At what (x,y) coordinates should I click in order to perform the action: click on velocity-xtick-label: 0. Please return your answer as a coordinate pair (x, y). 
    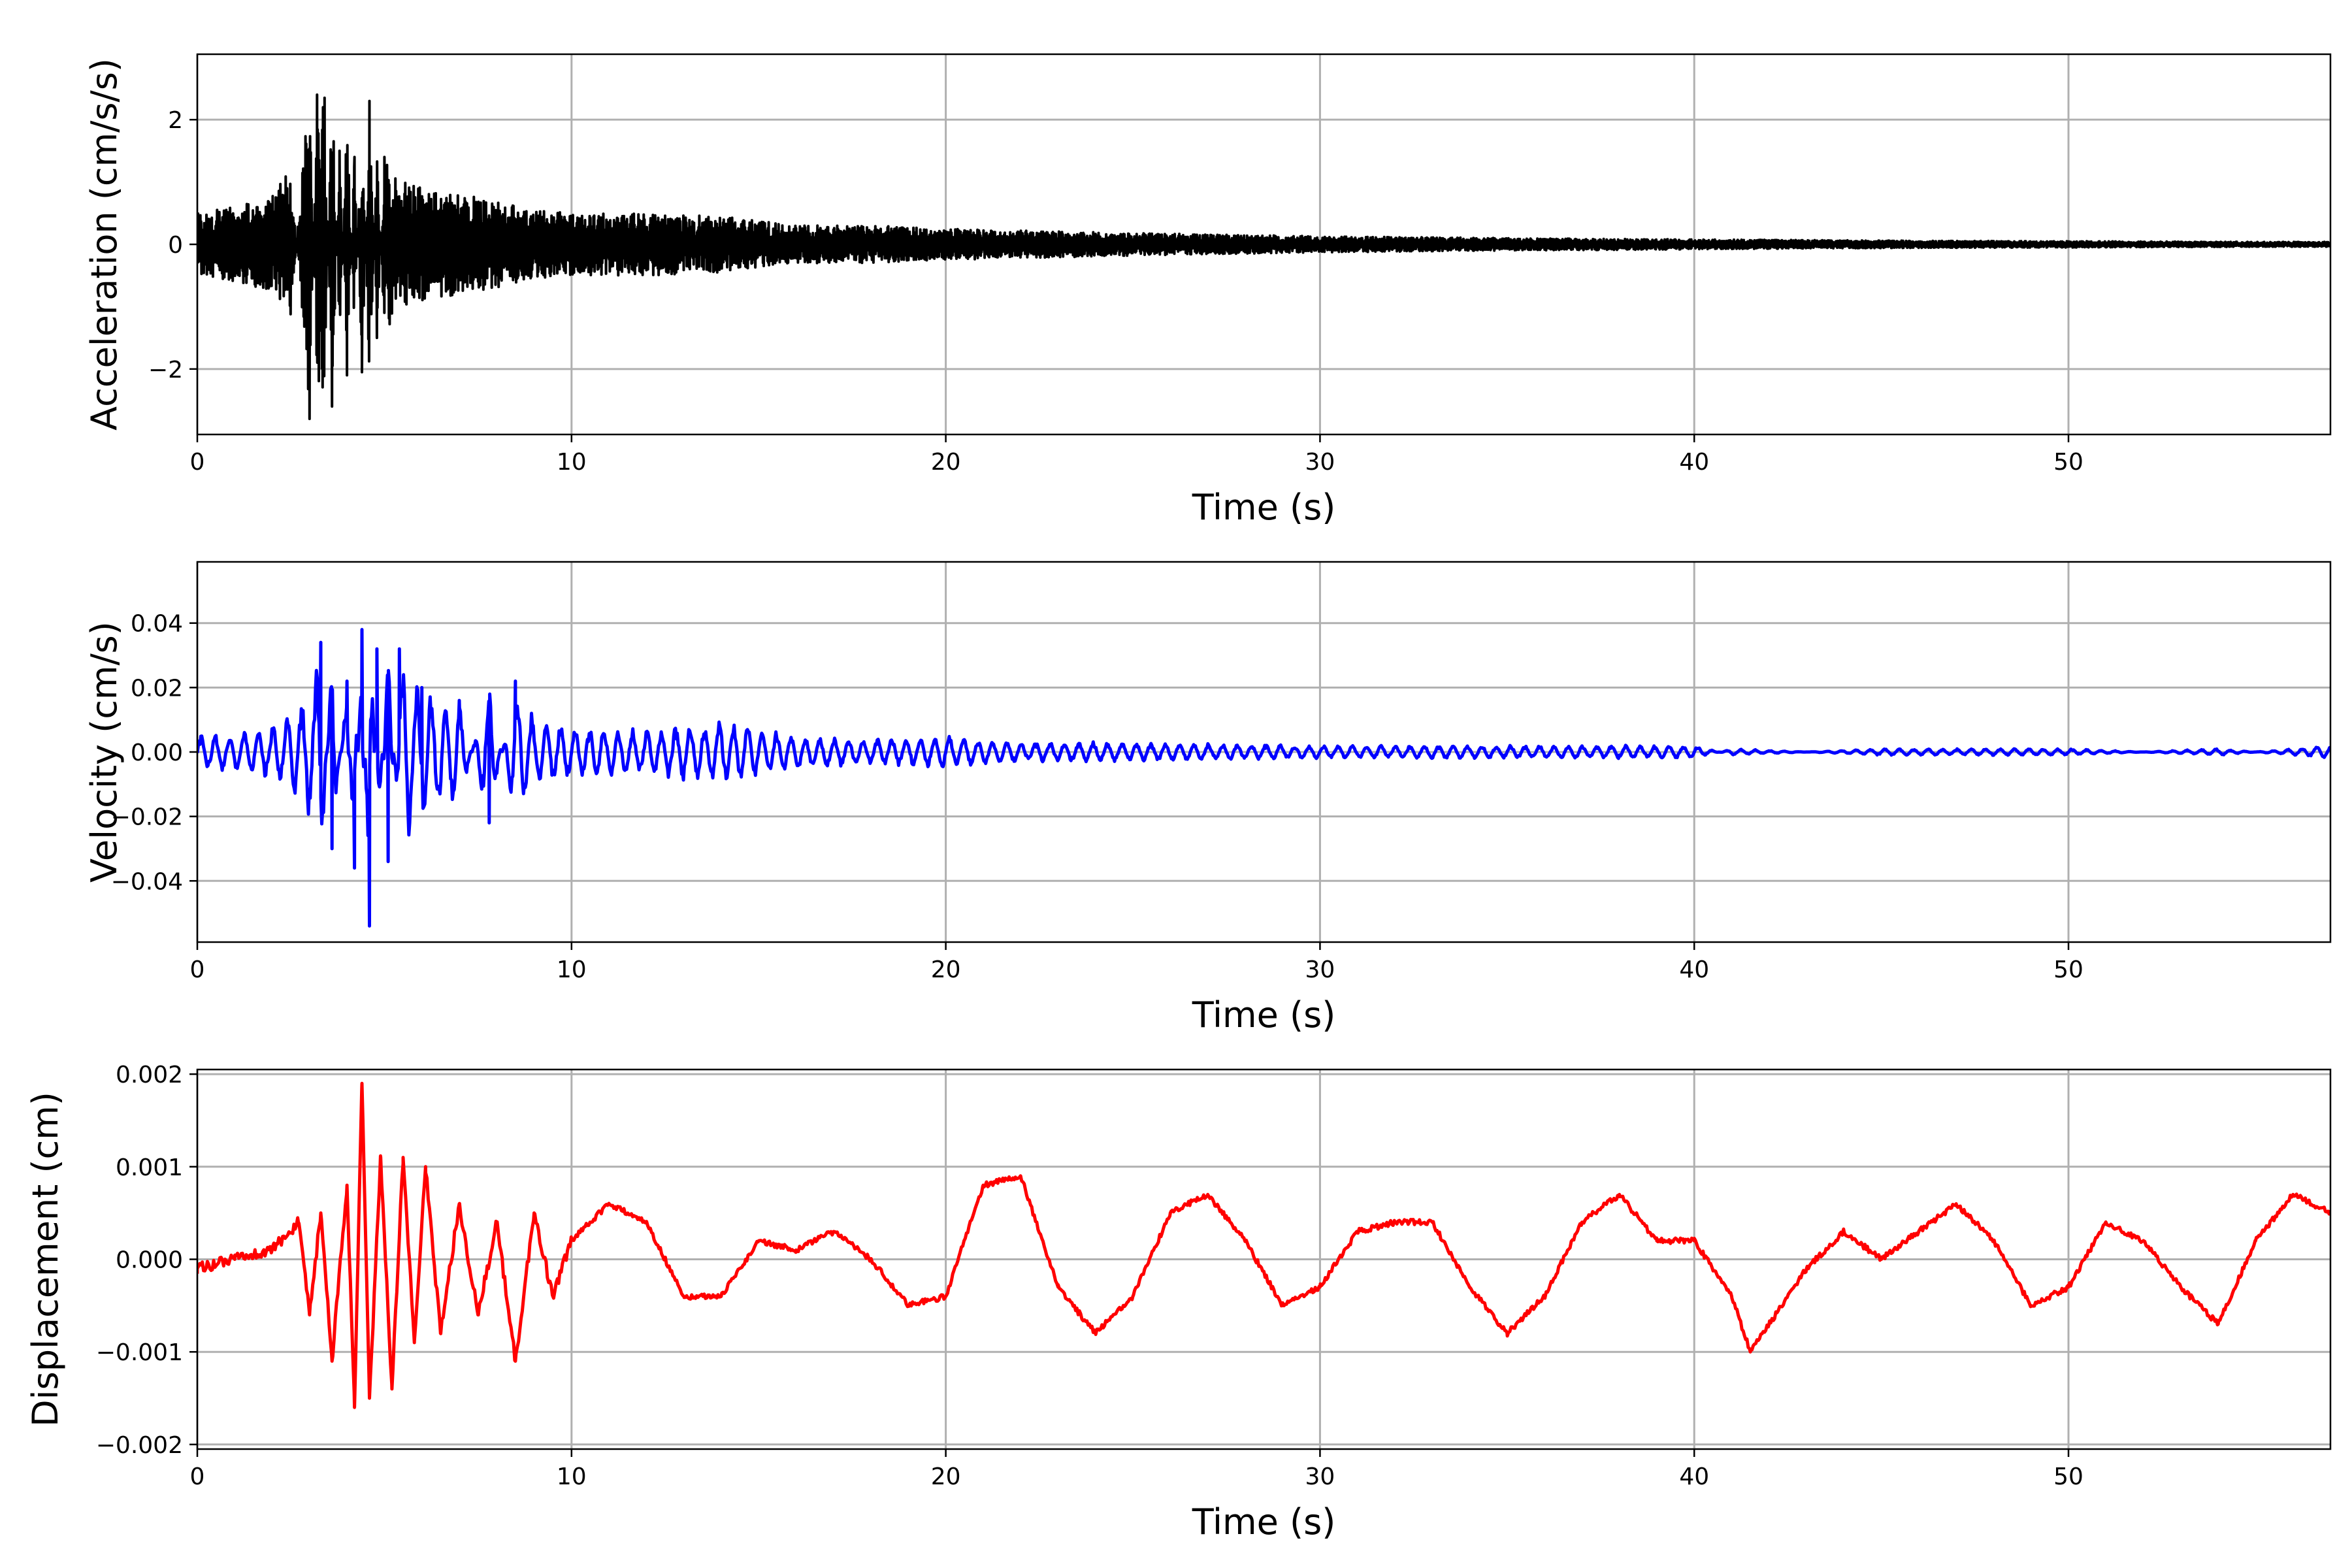
    Looking at the image, I should click on (197, 969).